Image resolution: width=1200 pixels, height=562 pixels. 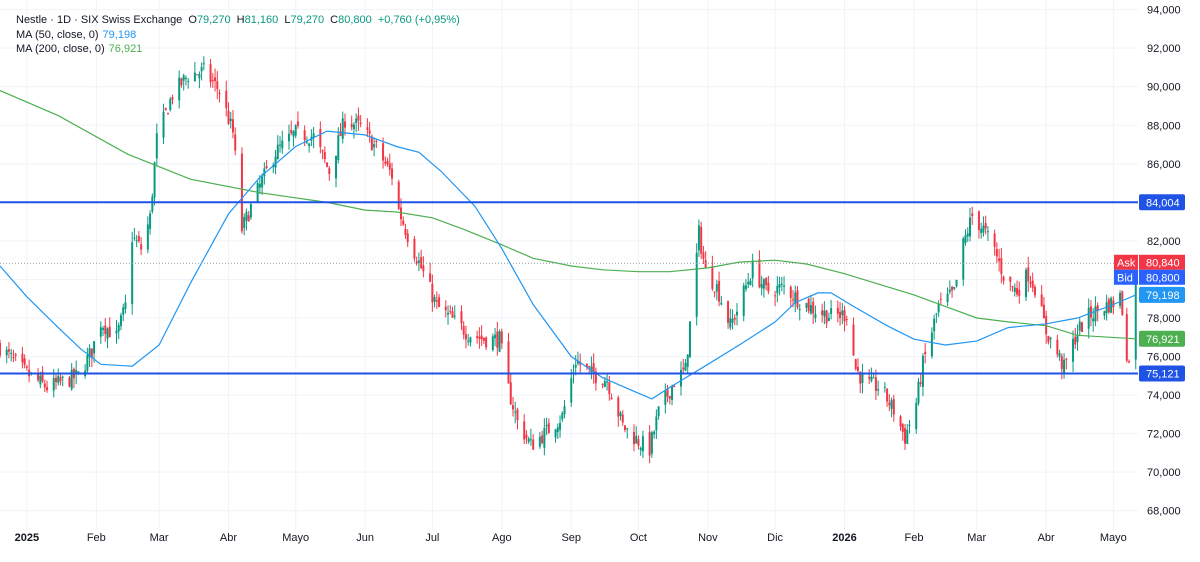 What do you see at coordinates (238, 49) in the screenshot?
I see `ma200-legend: MA (200, close, 0) 76,921` at bounding box center [238, 49].